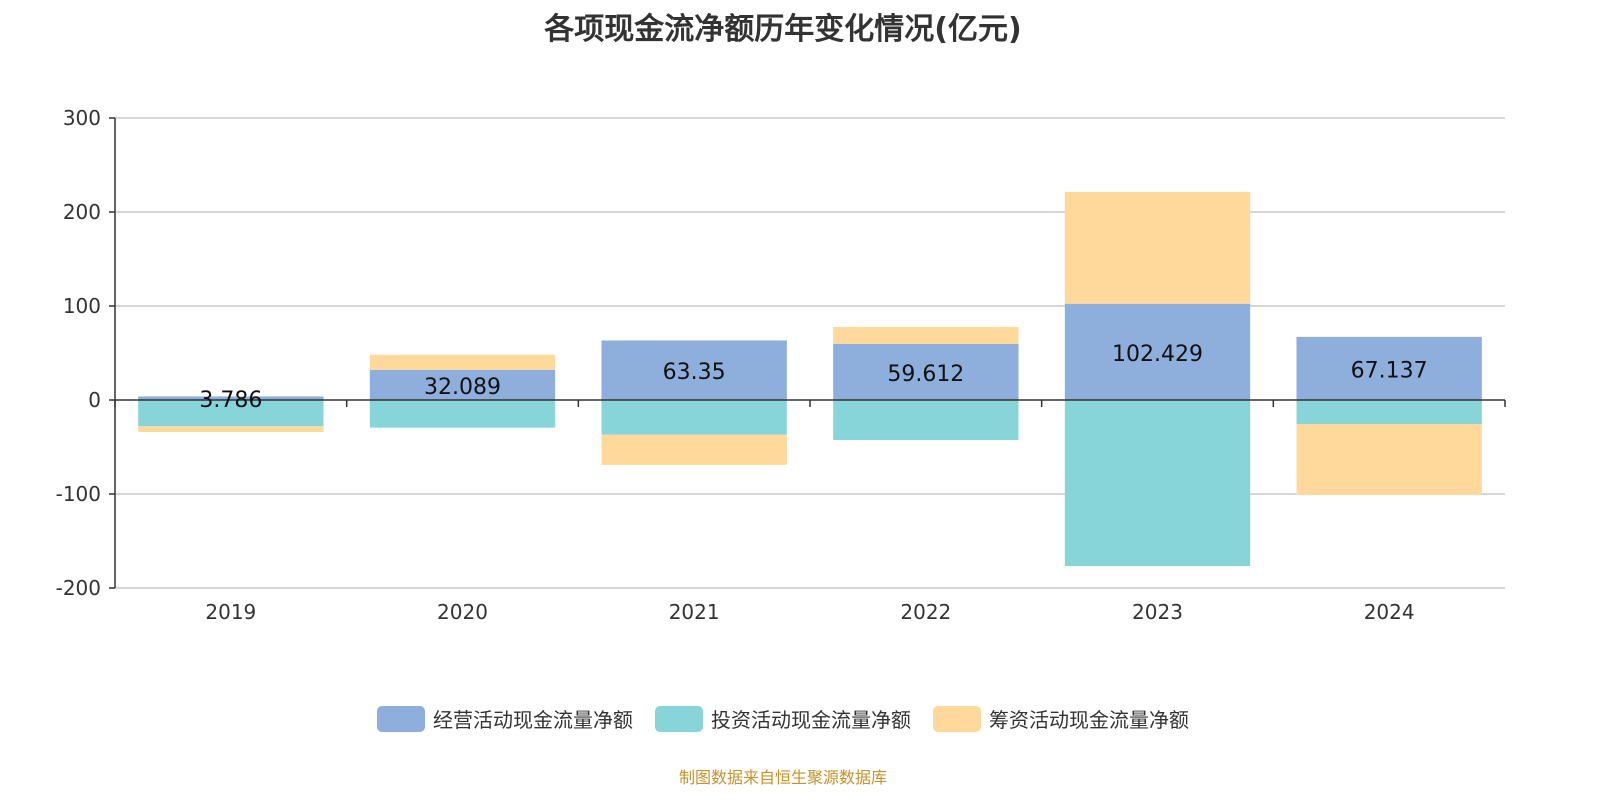 Image resolution: width=1600 pixels, height=800 pixels. Describe the element at coordinates (78, 588) in the screenshot. I see `y-tick-label: -200` at that location.